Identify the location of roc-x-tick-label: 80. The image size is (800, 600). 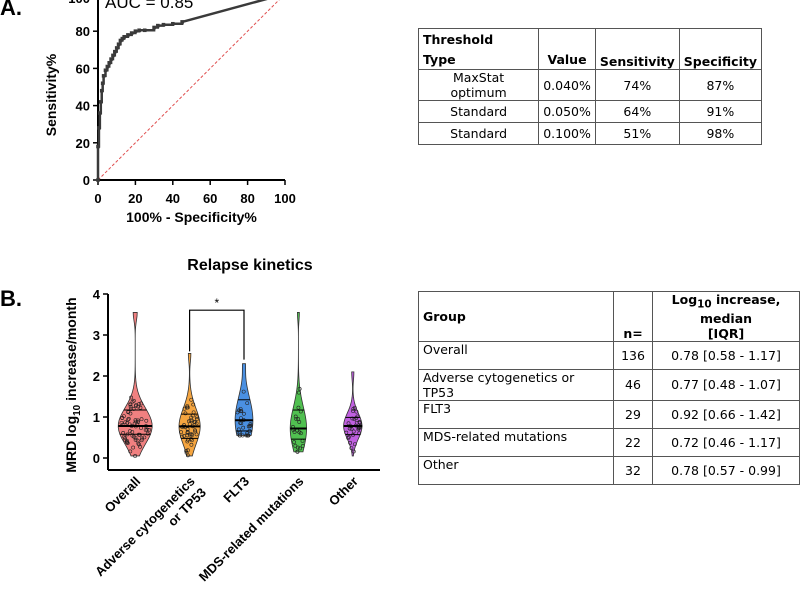
(247, 198).